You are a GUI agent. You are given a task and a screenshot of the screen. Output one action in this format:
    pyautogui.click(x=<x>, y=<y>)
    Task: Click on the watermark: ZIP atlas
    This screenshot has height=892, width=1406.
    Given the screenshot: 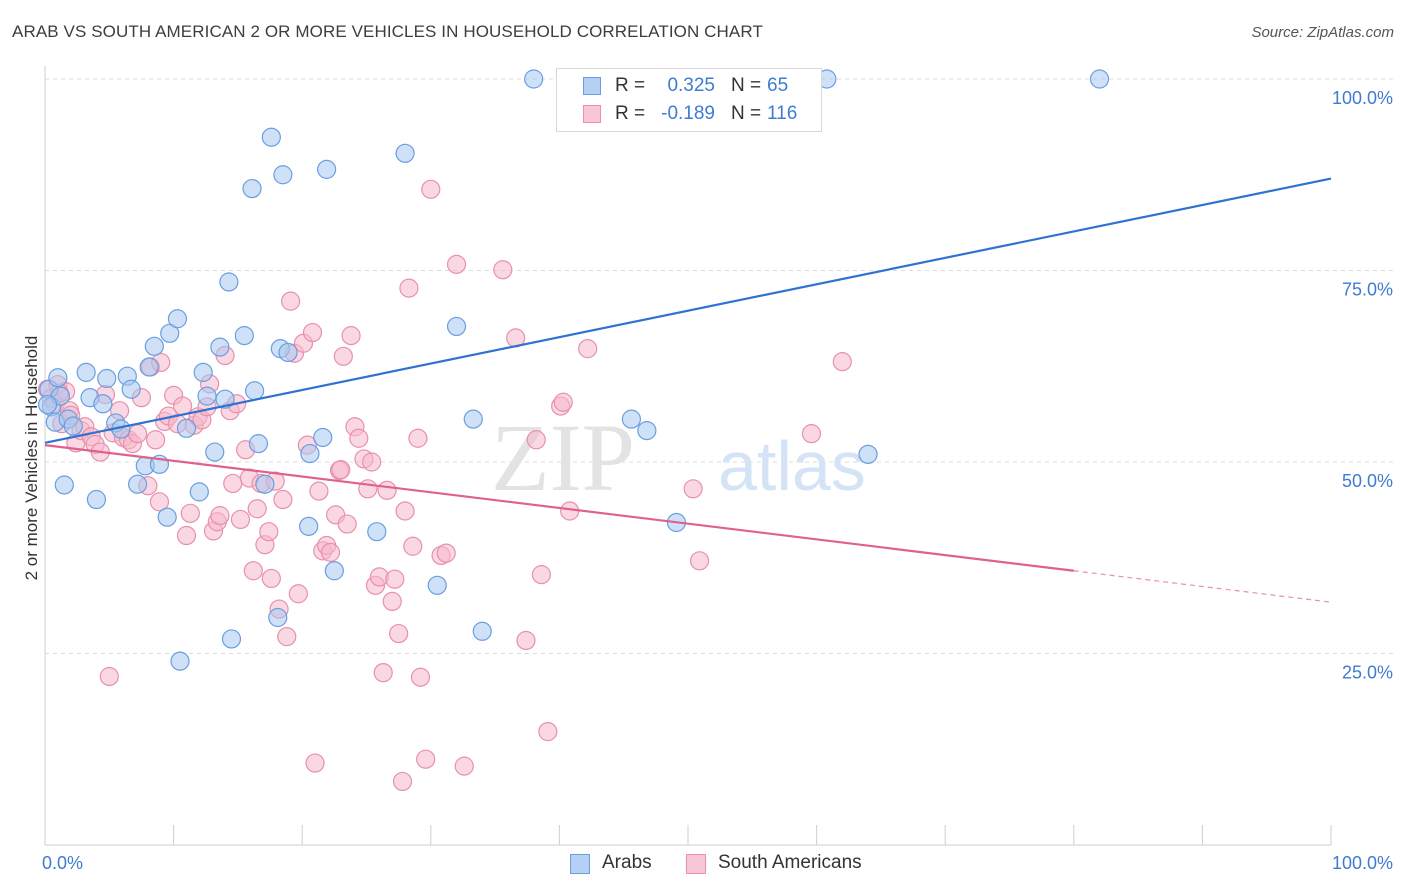 What is the action you would take?
    pyautogui.click(x=678, y=457)
    